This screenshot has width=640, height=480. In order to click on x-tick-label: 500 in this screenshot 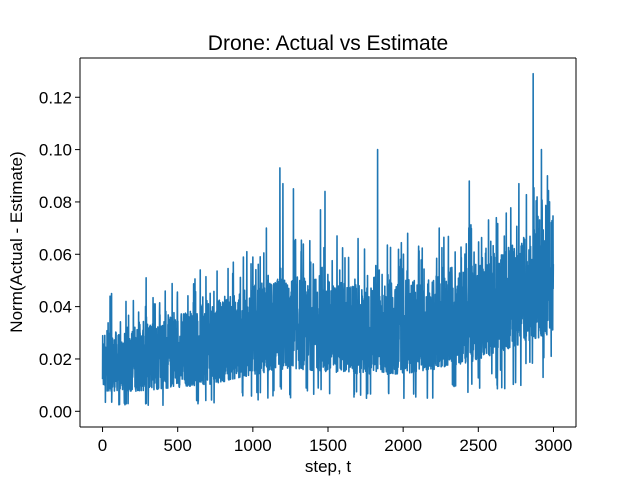, I will do `click(178, 445)`.